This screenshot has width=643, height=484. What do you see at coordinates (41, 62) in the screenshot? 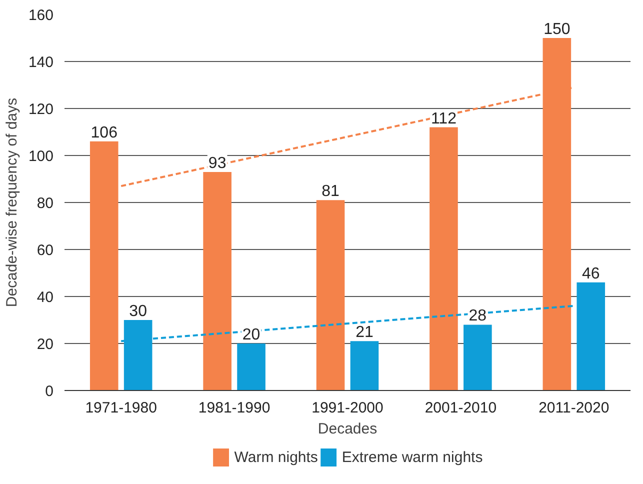
I see `y-tick-label: 140` at bounding box center [41, 62].